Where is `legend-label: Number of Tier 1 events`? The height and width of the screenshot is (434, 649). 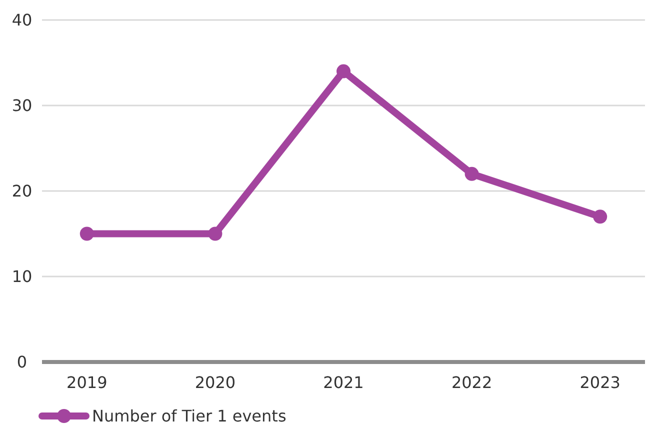 legend-label: Number of Tier 1 events is located at coordinates (189, 416).